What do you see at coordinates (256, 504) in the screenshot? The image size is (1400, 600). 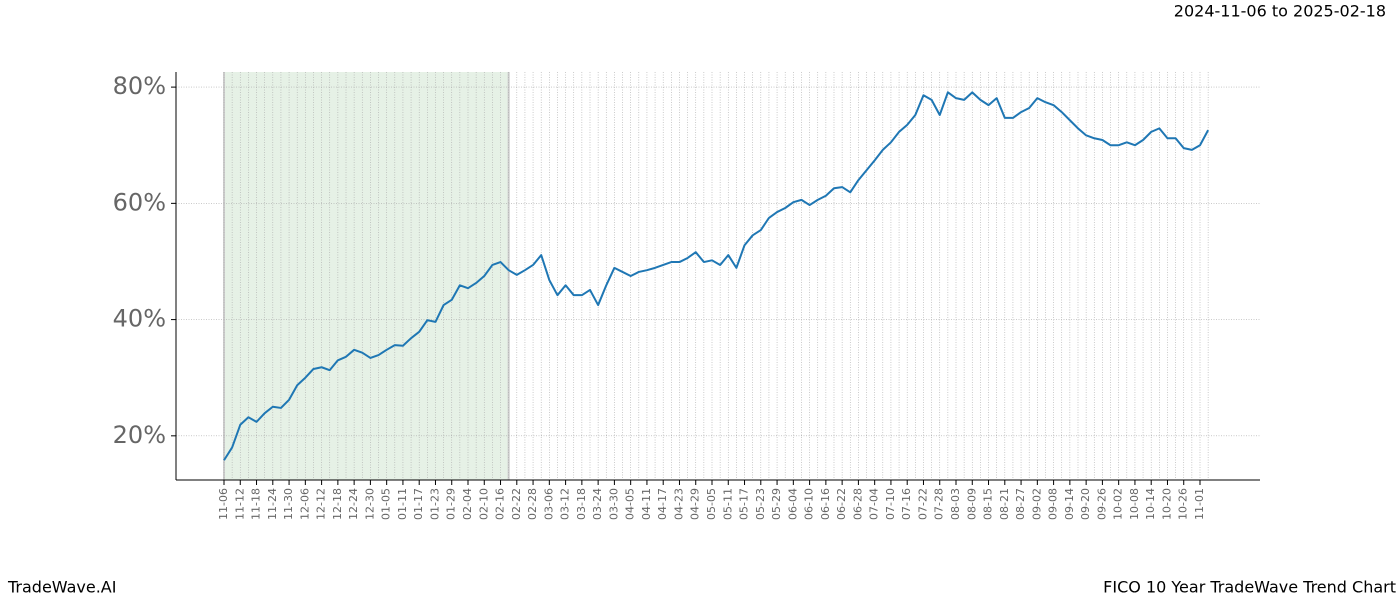 I see `x-tick-label: 11-18` at bounding box center [256, 504].